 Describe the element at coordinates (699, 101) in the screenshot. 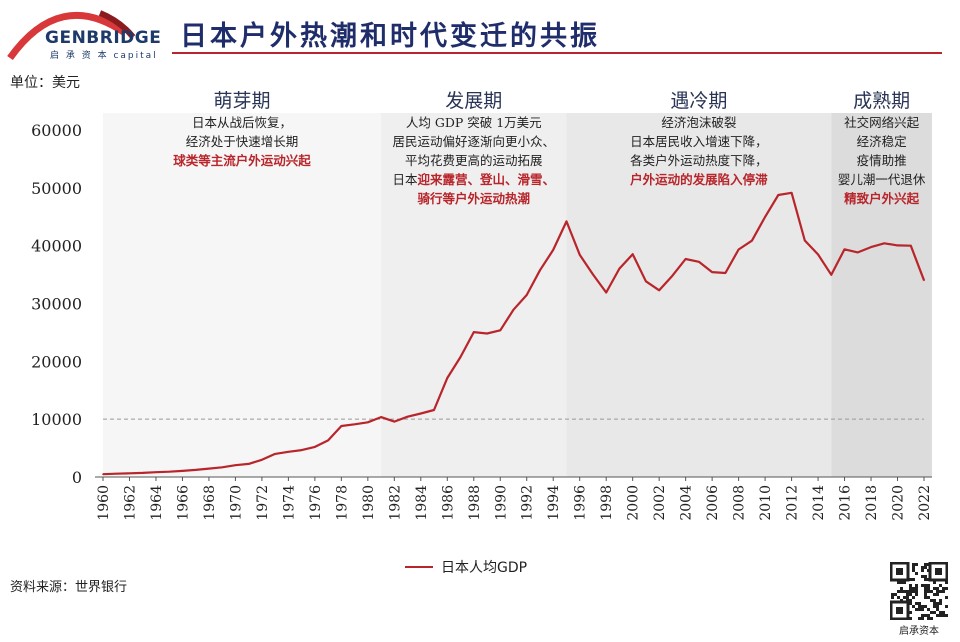

I see `period-title: 遇冷期` at that location.